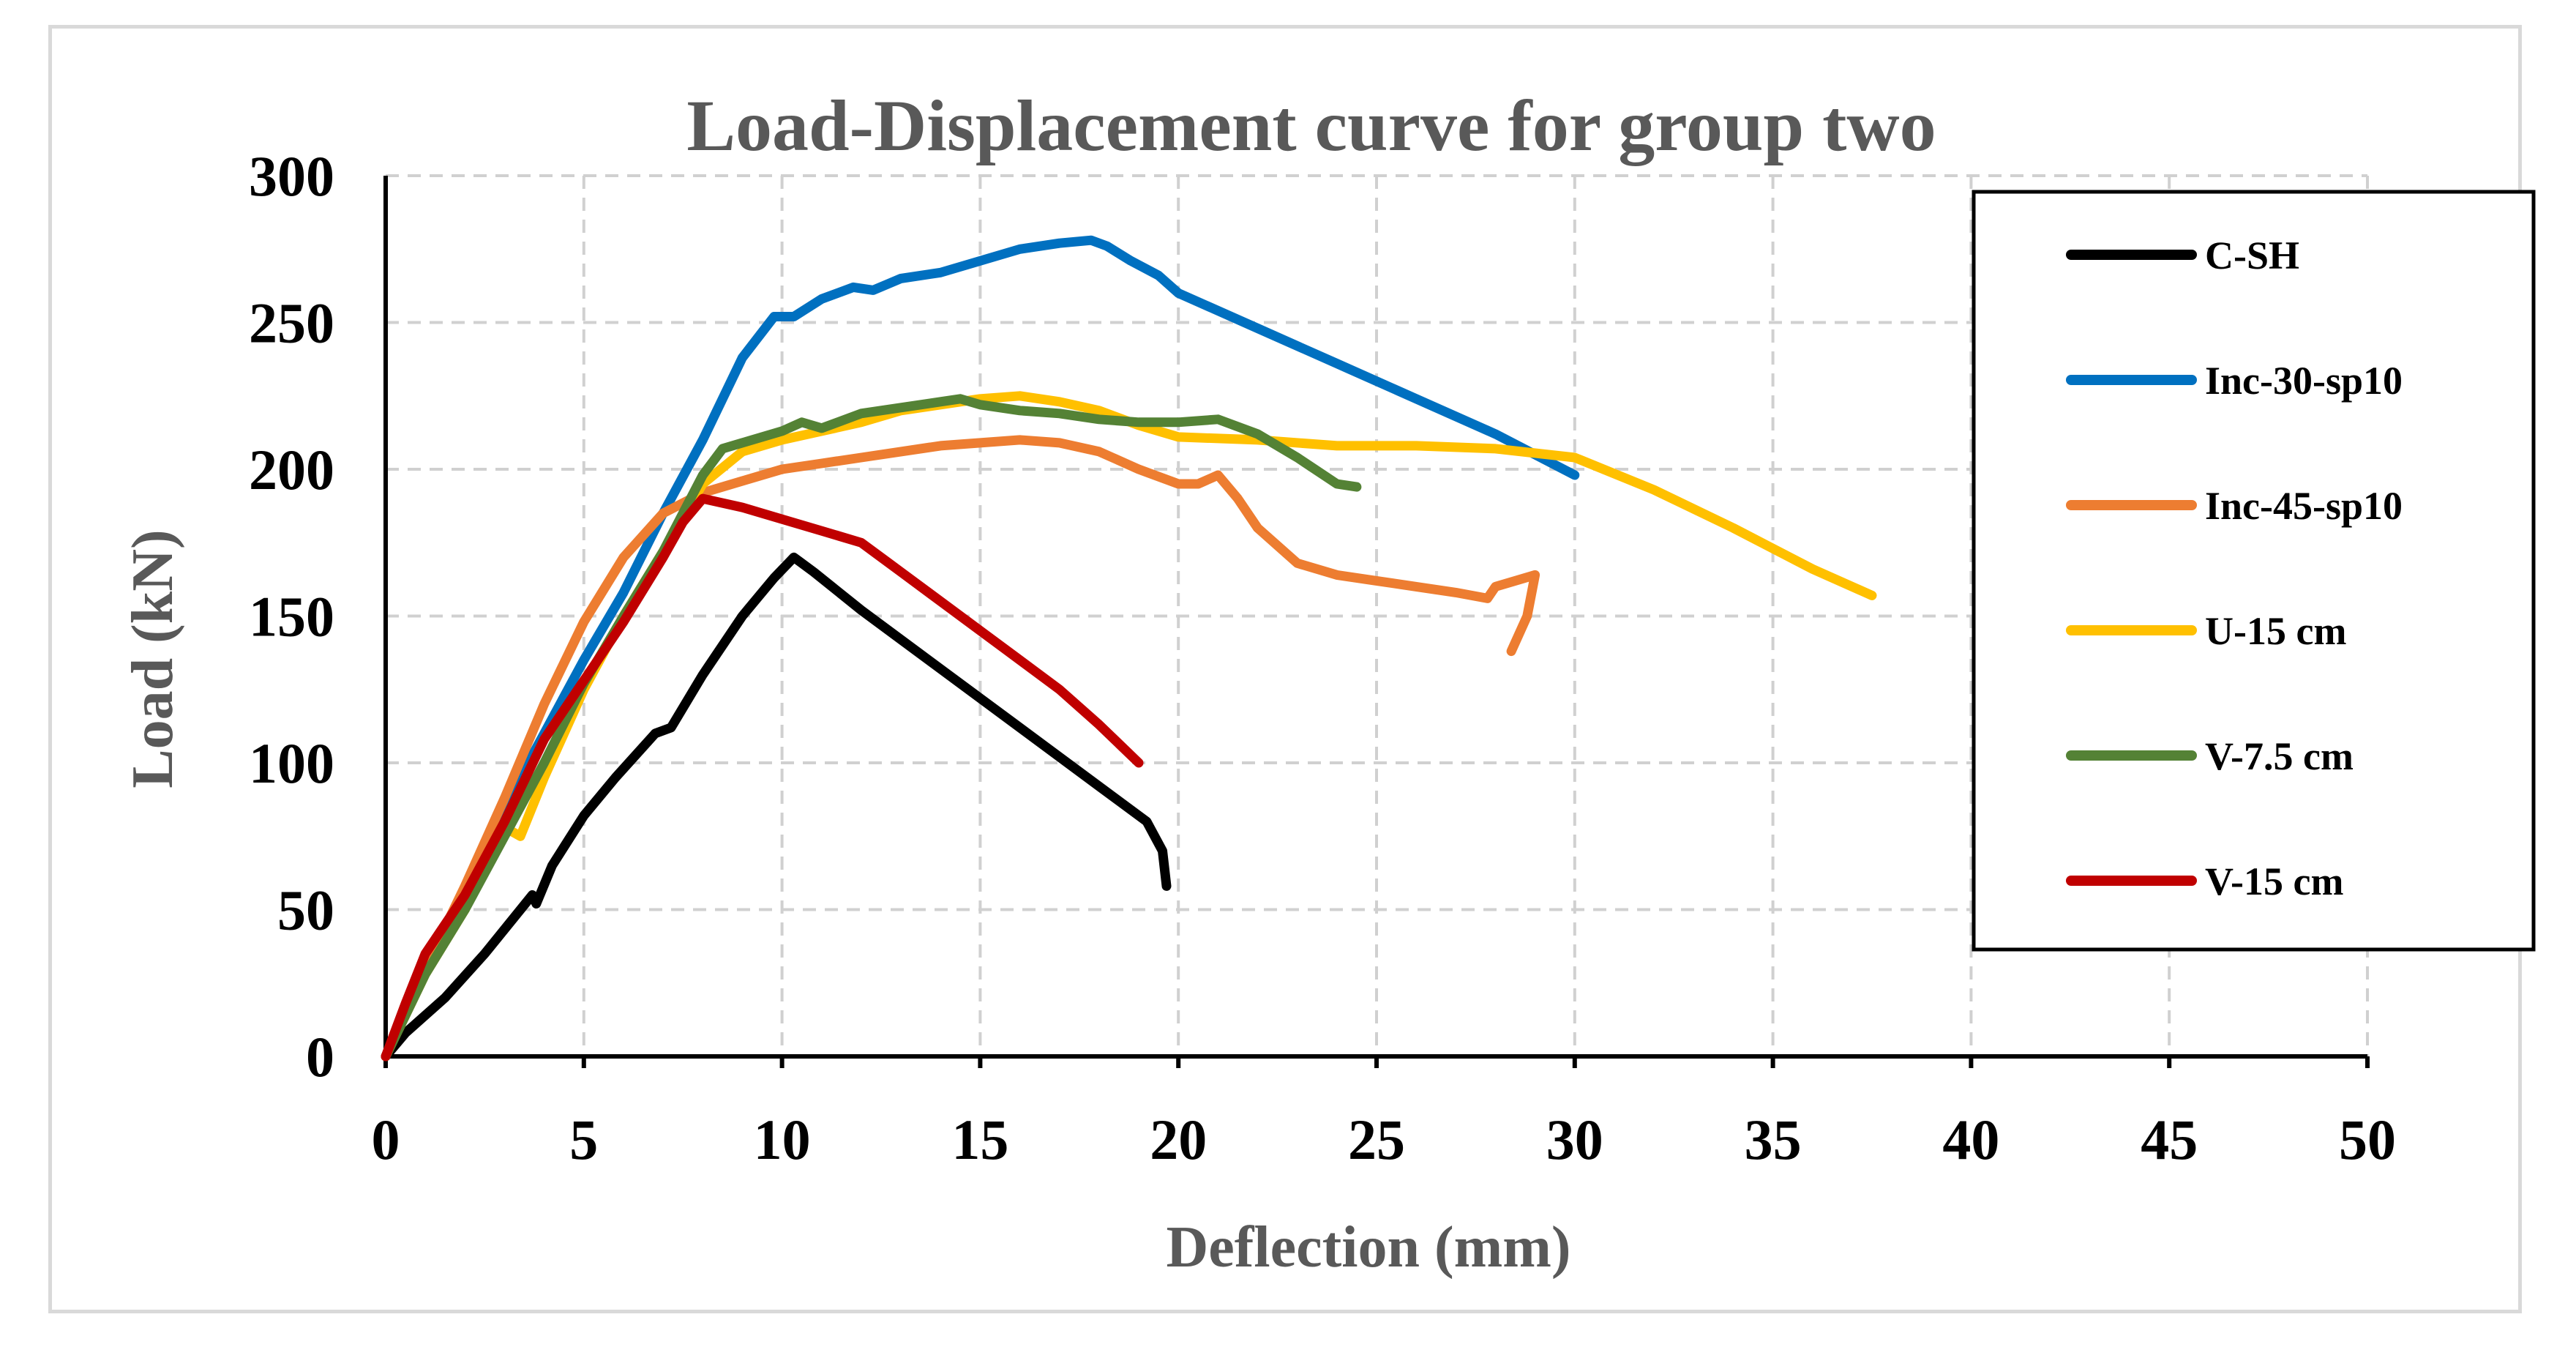 The width and height of the screenshot is (2576, 1358). I want to click on y-axis-title: Load (kN), so click(153, 658).